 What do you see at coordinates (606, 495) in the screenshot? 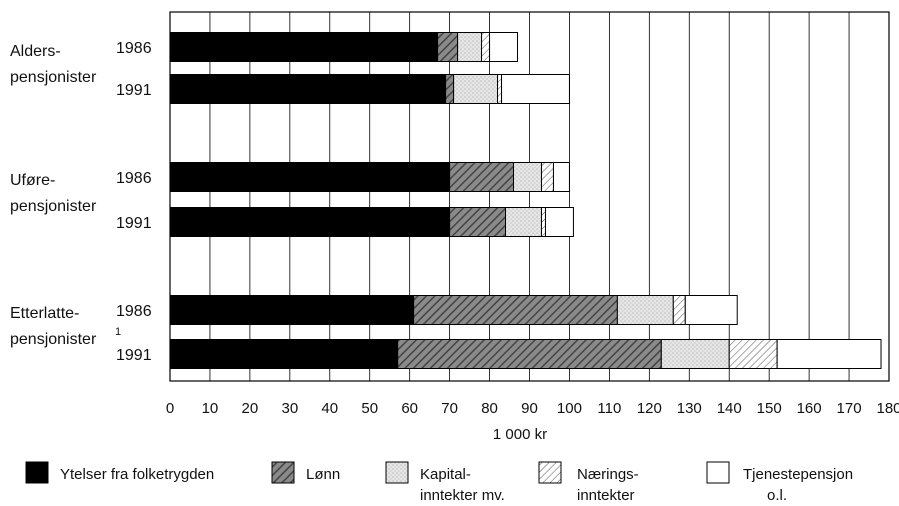
I see `legend-label: inntekter` at bounding box center [606, 495].